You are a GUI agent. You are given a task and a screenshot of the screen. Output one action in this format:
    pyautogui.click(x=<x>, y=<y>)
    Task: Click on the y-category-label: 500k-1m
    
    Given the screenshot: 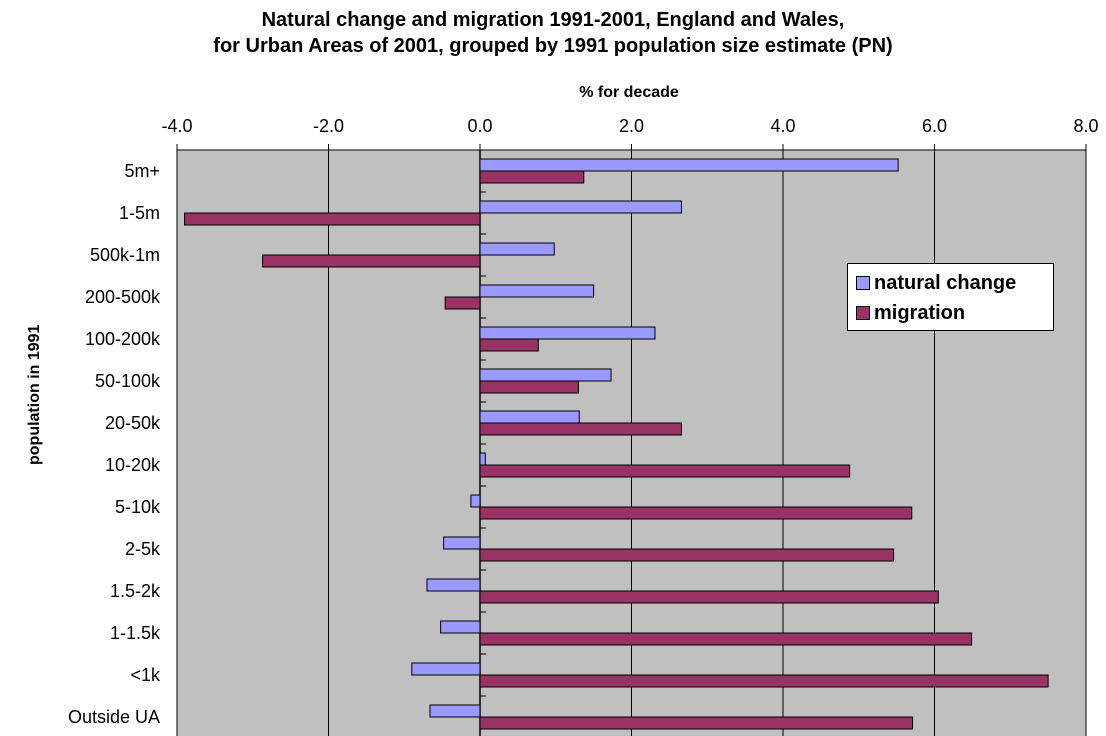 What is the action you would take?
    pyautogui.click(x=125, y=255)
    